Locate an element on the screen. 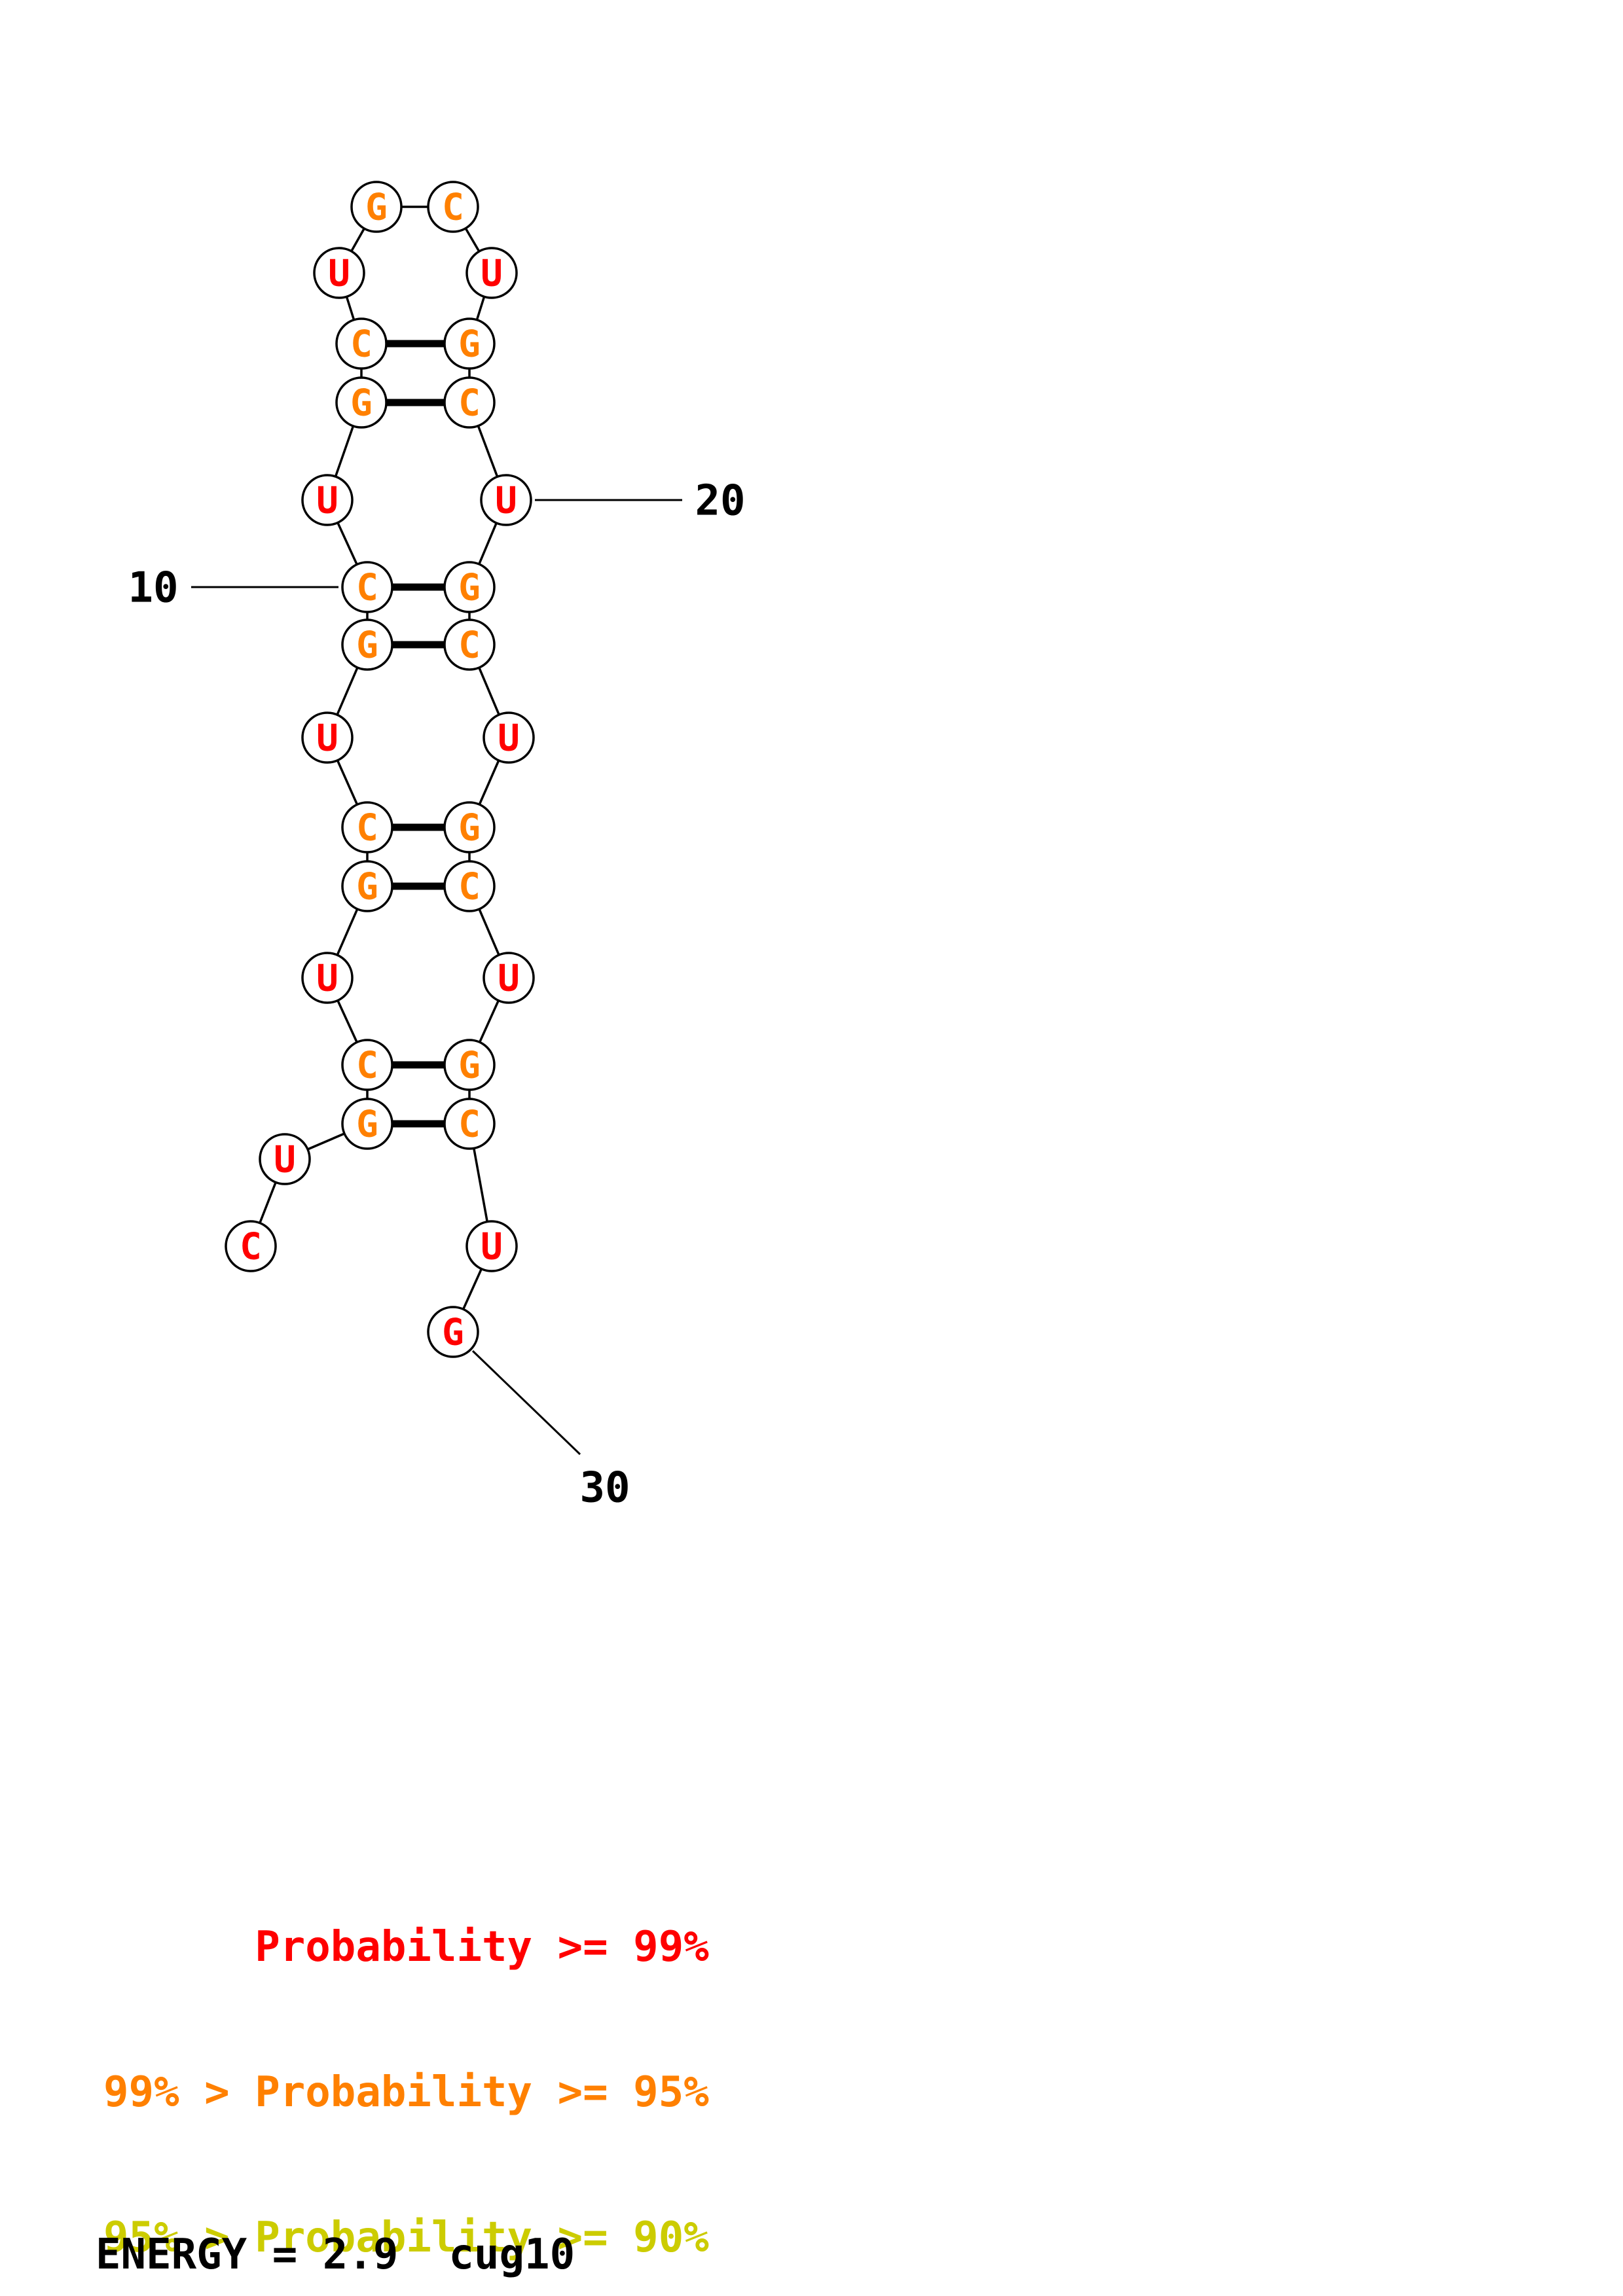 Image resolution: width=1623 pixels, height=2296 pixels. position-label-line is located at coordinates (526, 1403).